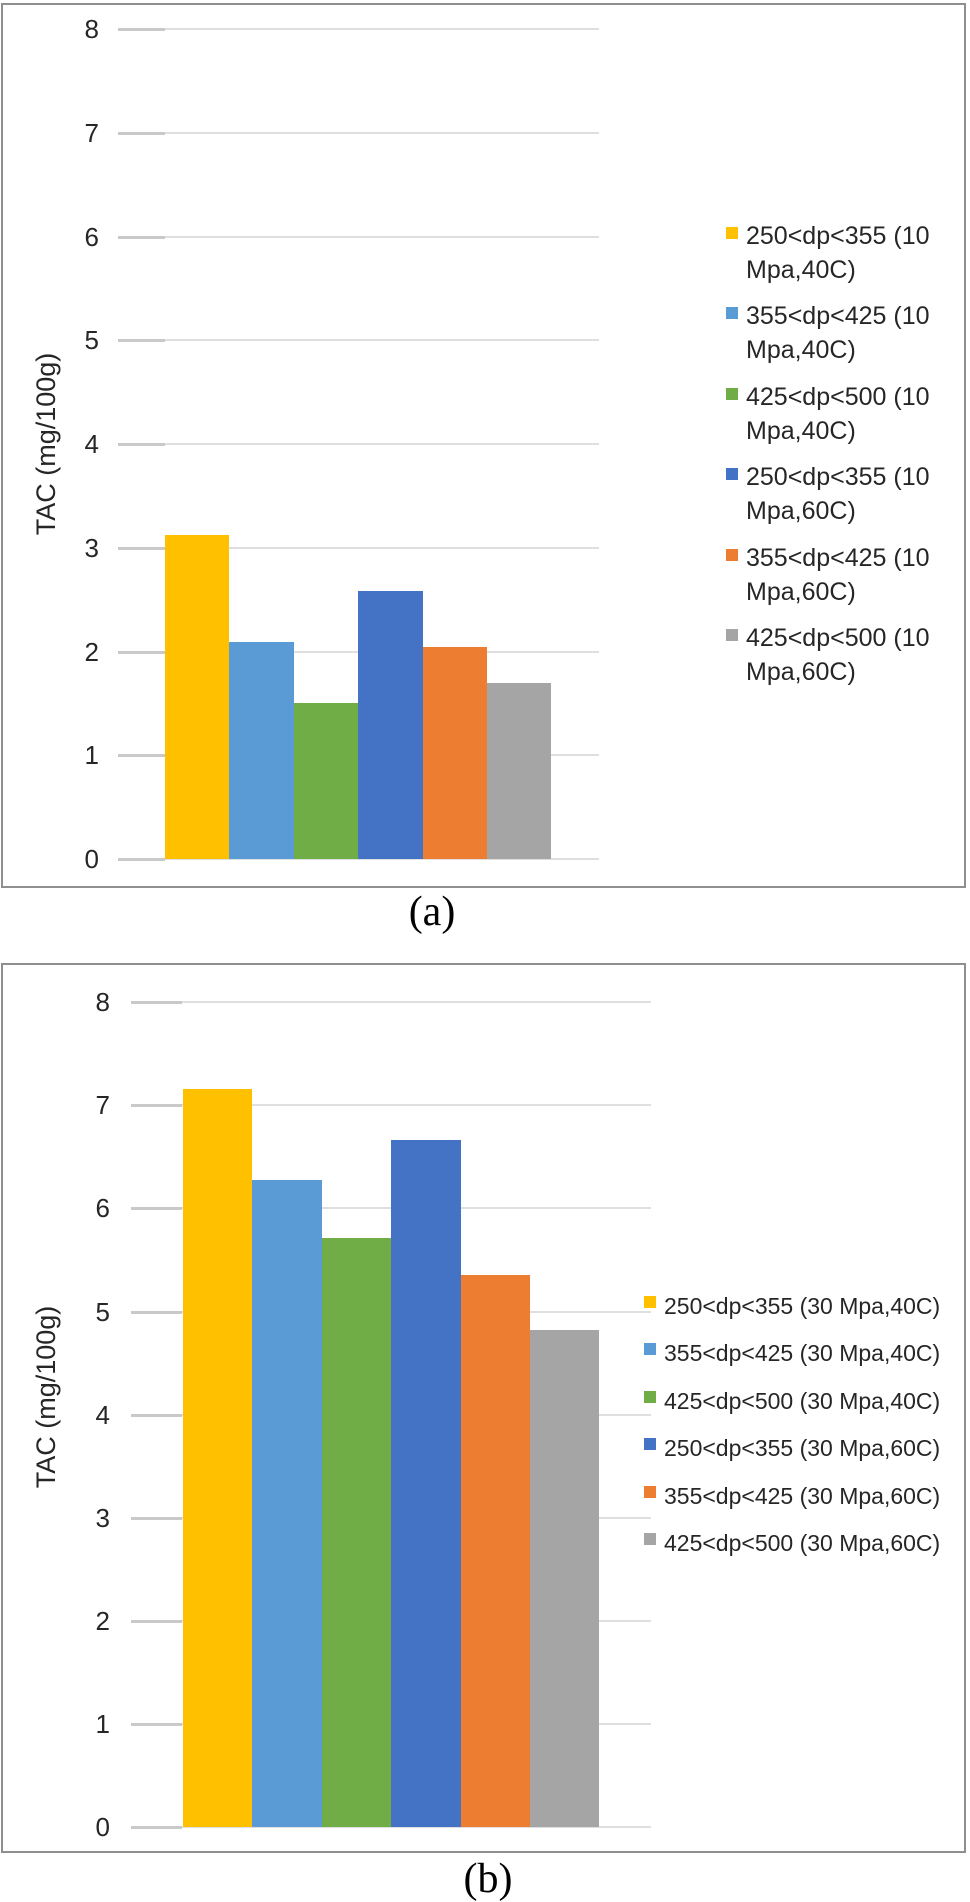  Describe the element at coordinates (358, 29) in the screenshot. I see `gridline-y8` at that location.